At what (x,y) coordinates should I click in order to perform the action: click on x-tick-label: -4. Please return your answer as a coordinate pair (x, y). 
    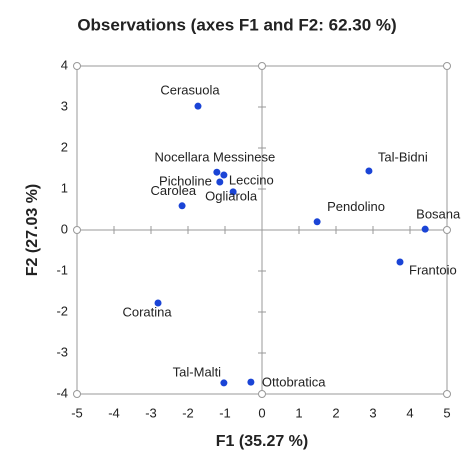
    Looking at the image, I should click on (114, 412).